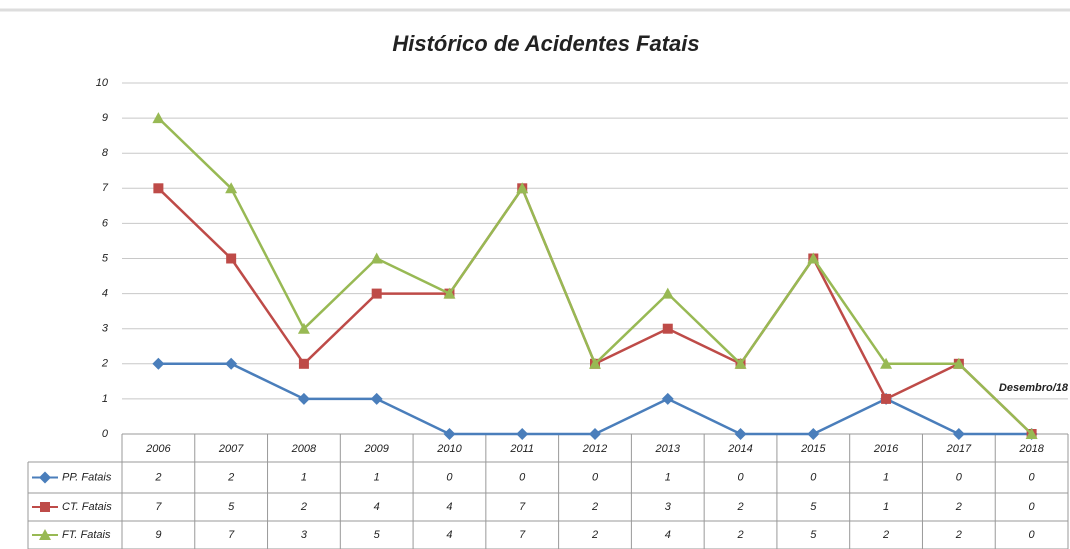 This screenshot has height=549, width=1070. Describe the element at coordinates (545, 43) in the screenshot. I see `chart-title: Histórico de Acidentes Fatais` at that location.